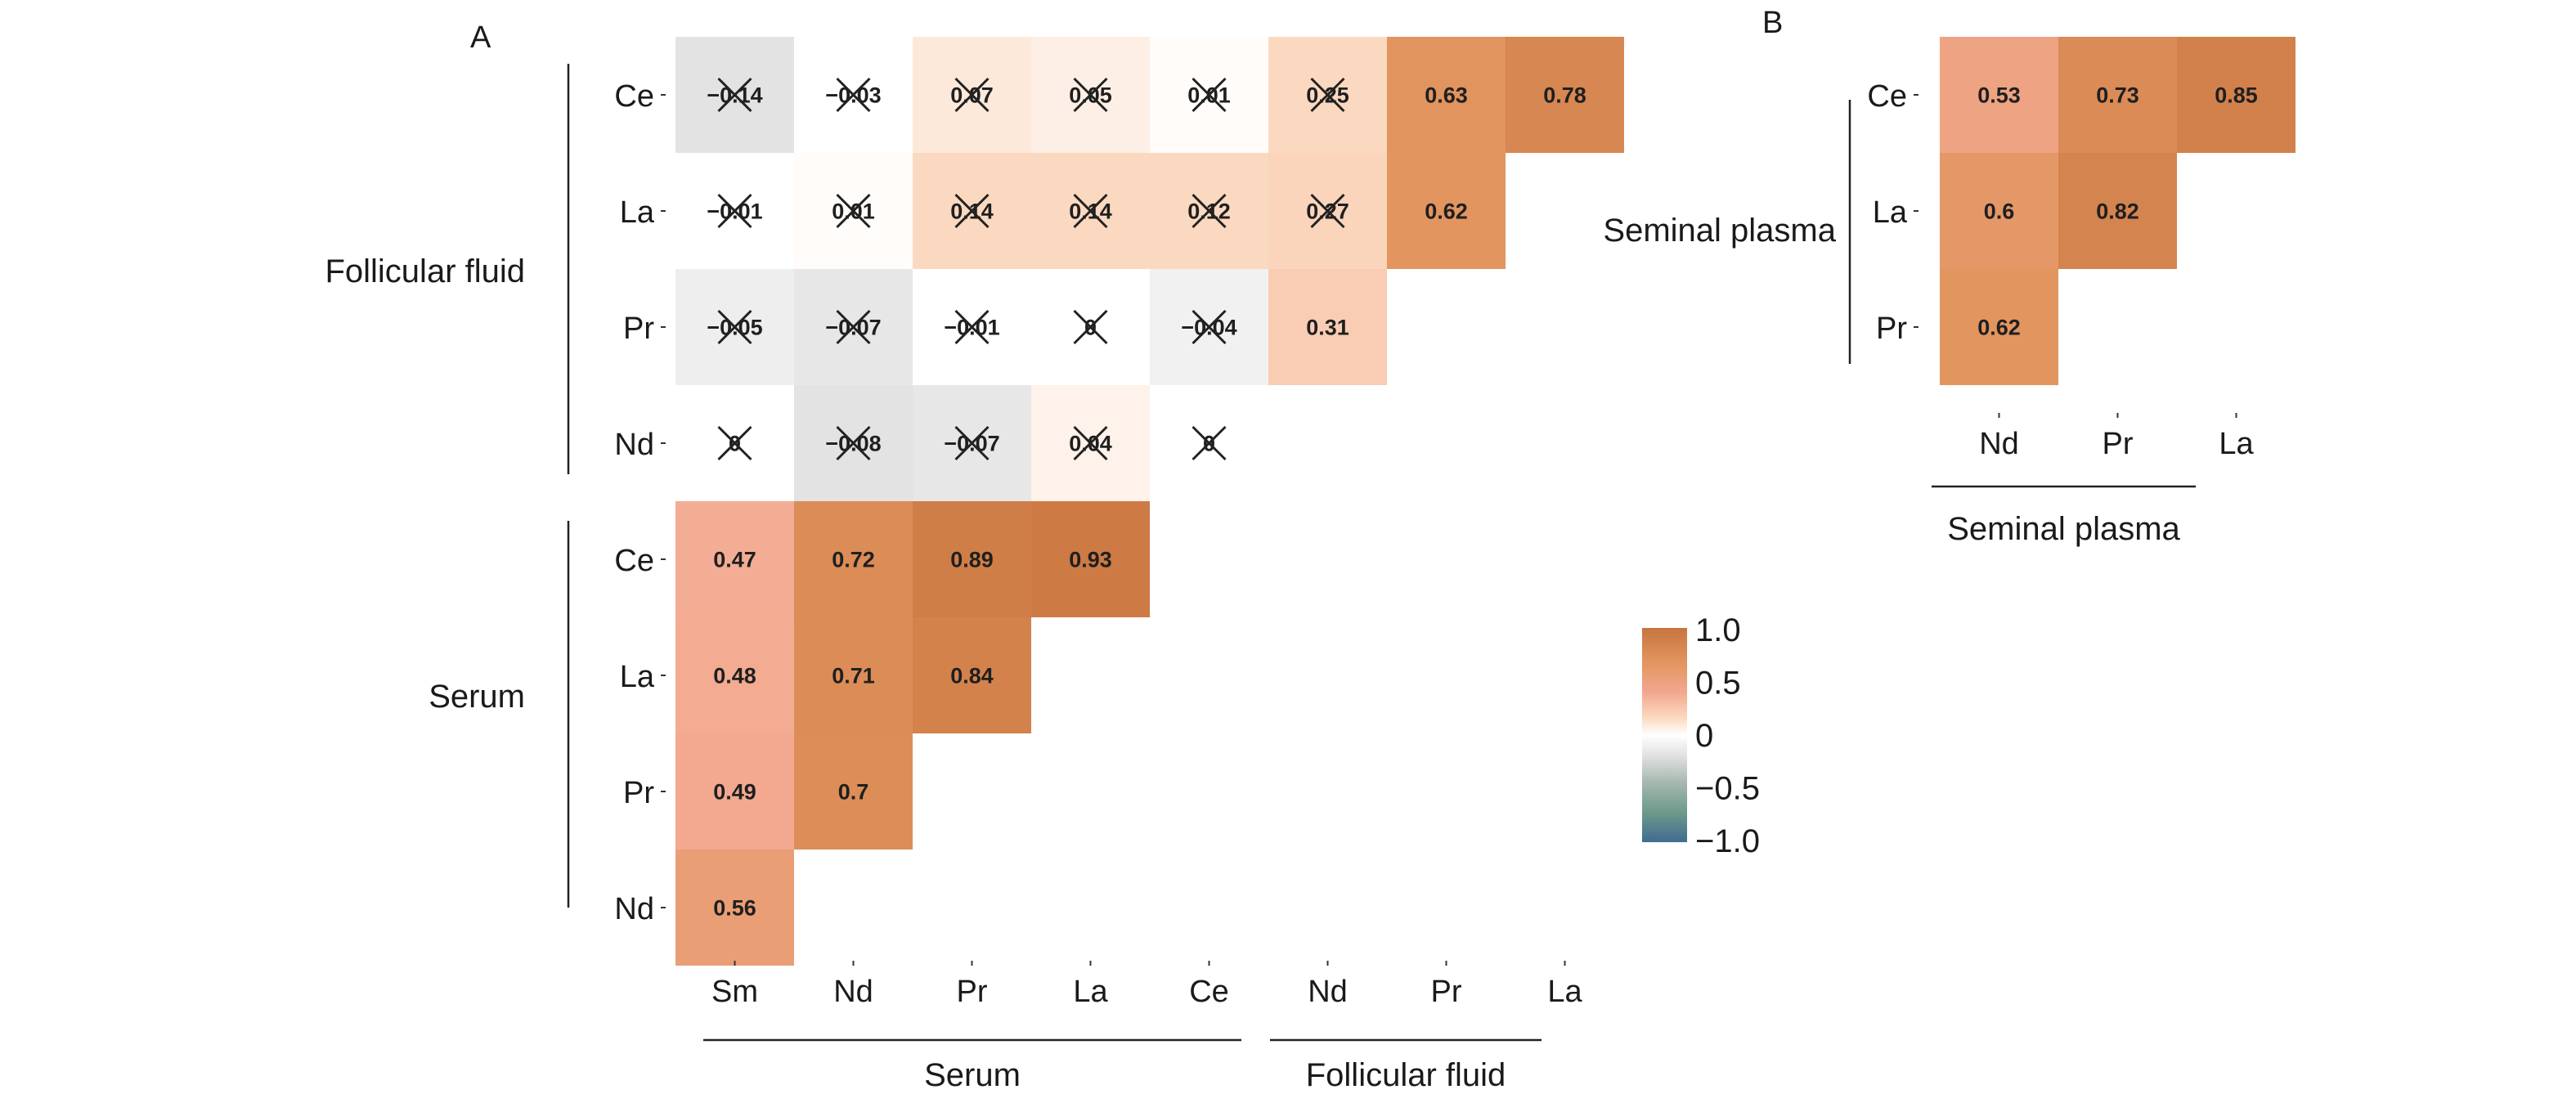  Describe the element at coordinates (853, 792) in the screenshot. I see `cell-value-label: 0.7` at that location.